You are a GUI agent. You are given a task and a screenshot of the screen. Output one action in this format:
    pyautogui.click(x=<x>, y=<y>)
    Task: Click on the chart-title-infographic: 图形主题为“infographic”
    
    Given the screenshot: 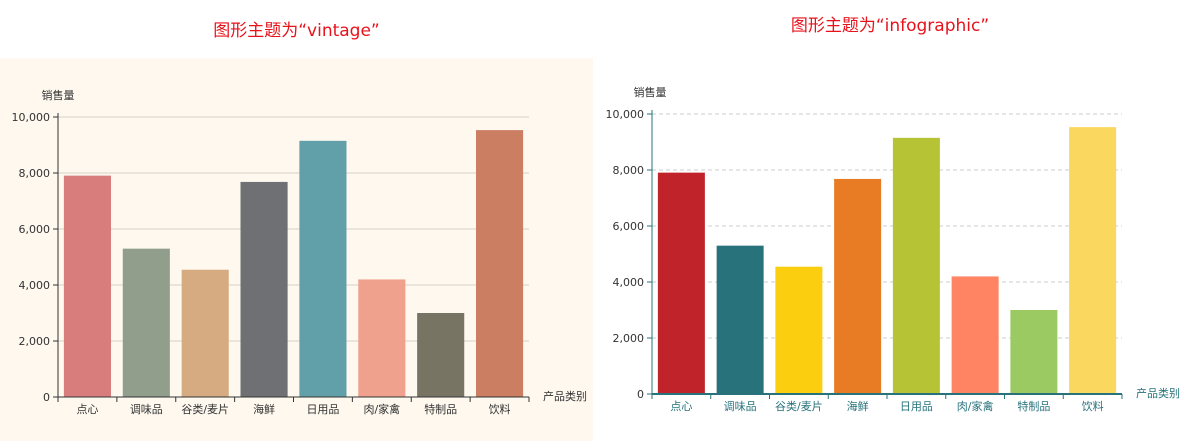 What is the action you would take?
    pyautogui.click(x=890, y=26)
    